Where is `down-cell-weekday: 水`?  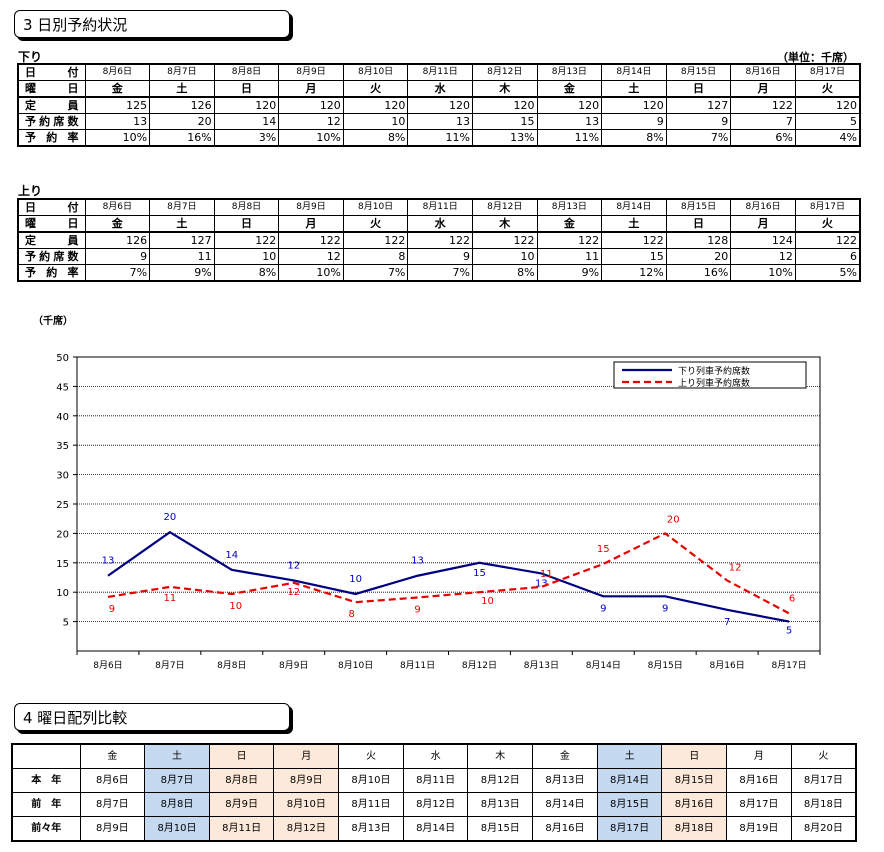 down-cell-weekday: 水 is located at coordinates (440, 89).